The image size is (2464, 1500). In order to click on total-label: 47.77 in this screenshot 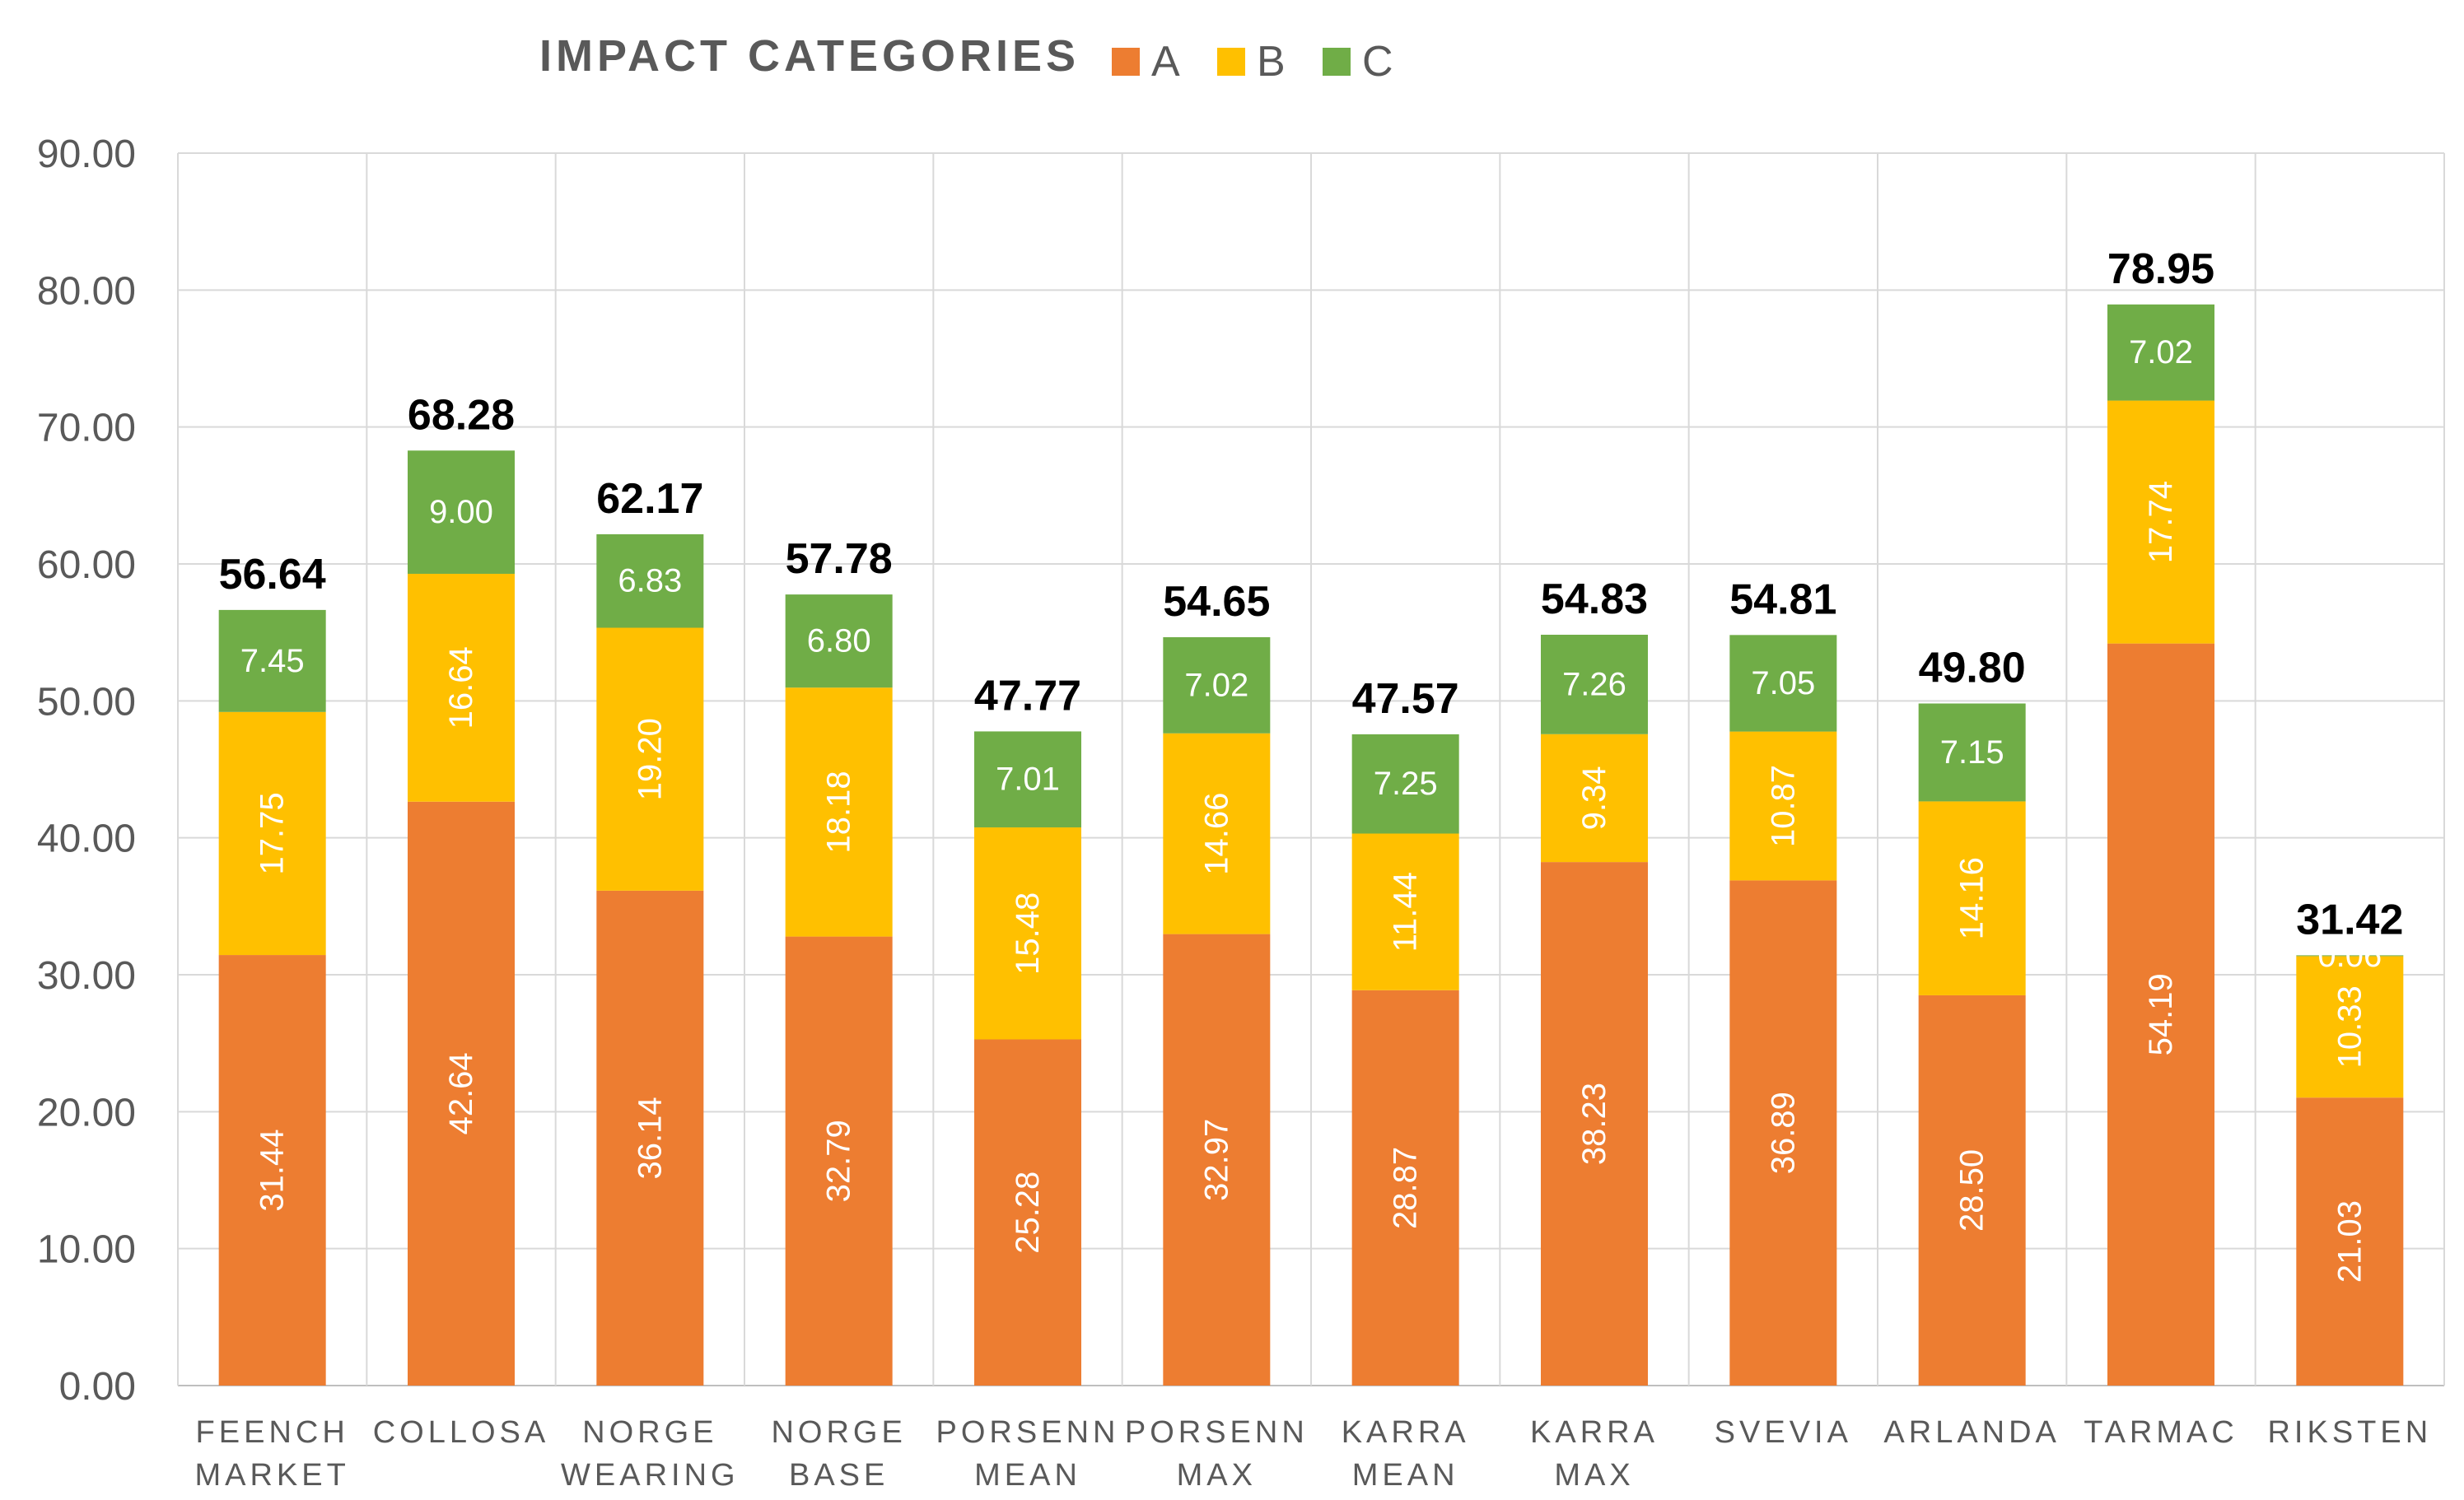, I will do `click(1027, 696)`.